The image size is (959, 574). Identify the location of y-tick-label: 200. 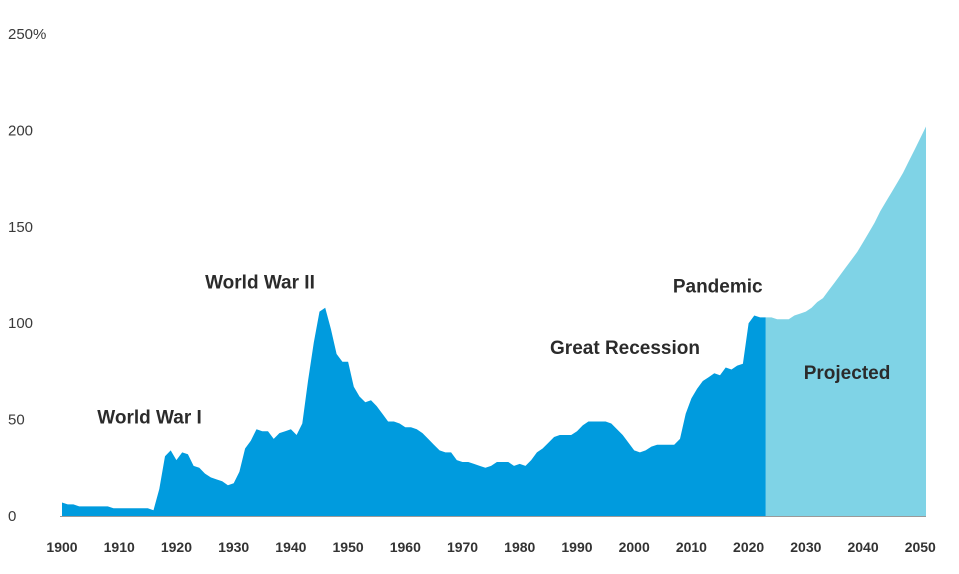
(20, 130).